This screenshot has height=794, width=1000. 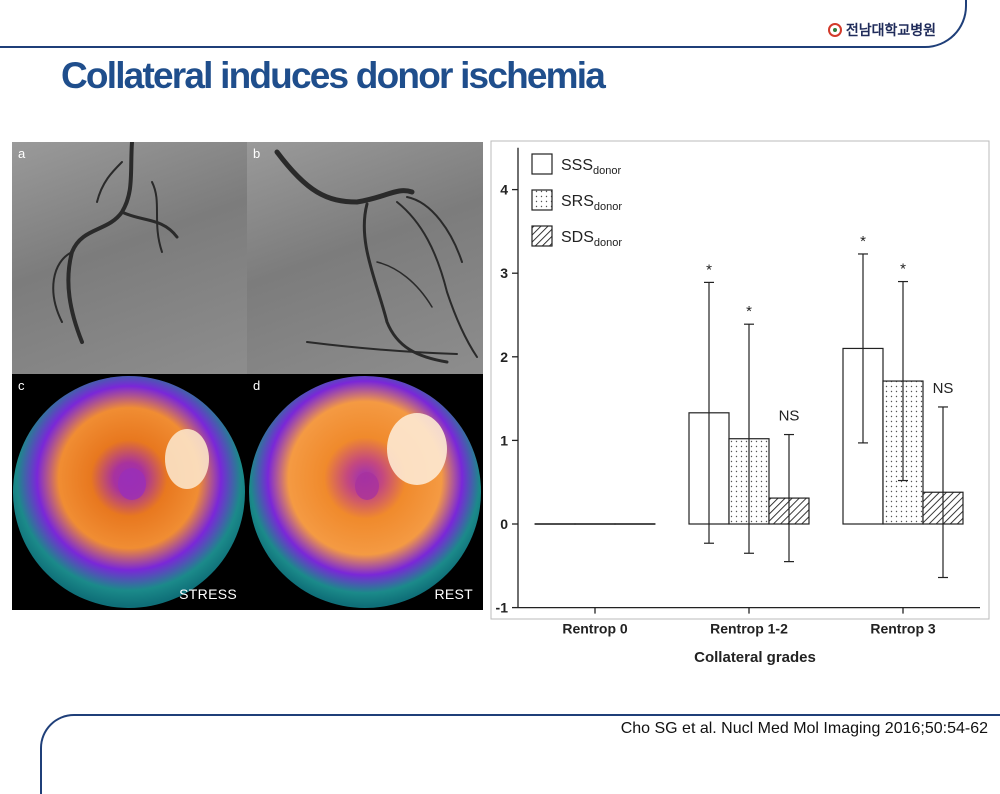 What do you see at coordinates (577, 237) in the screenshot?
I see `legend-name: SDS` at bounding box center [577, 237].